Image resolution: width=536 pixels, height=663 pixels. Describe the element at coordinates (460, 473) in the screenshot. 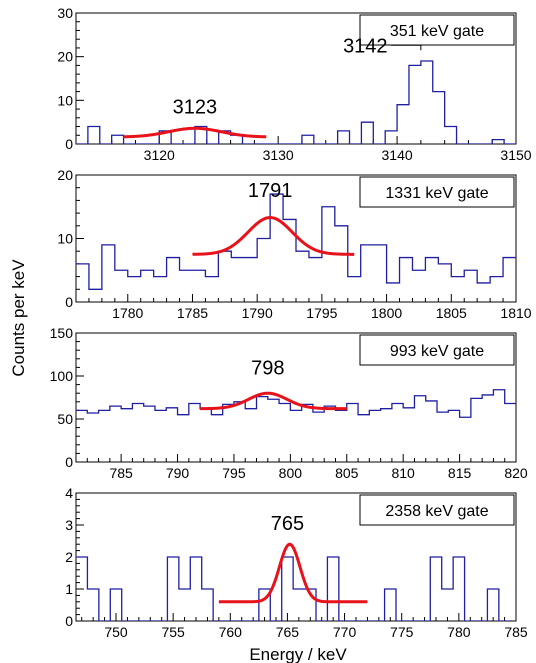

I see `x-tick-label: 815` at that location.